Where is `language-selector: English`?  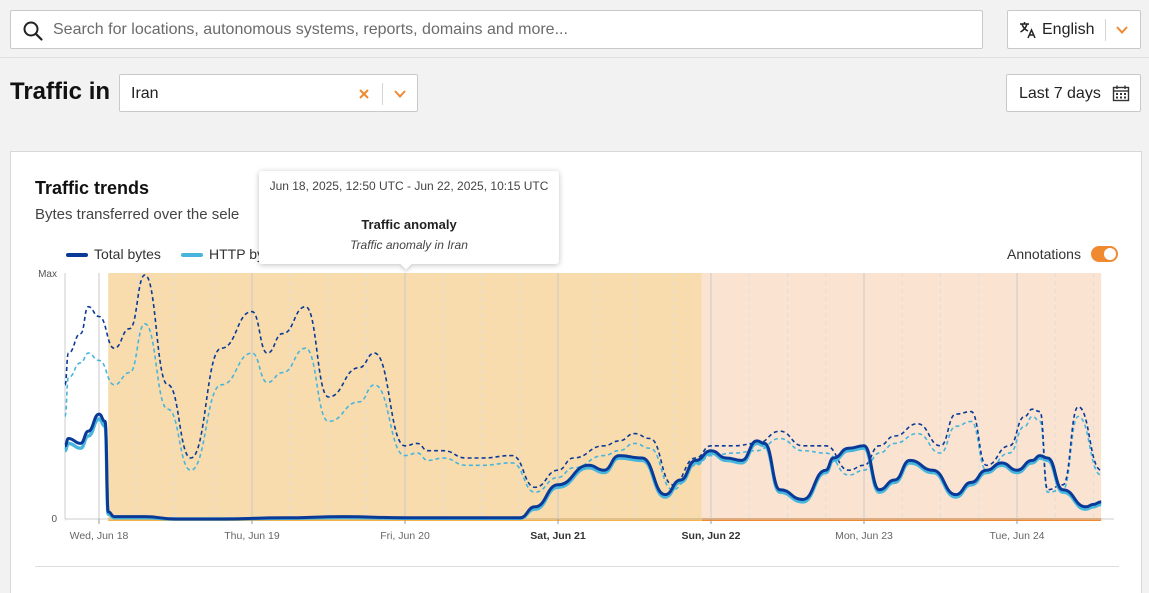 language-selector: English is located at coordinates (1074, 29).